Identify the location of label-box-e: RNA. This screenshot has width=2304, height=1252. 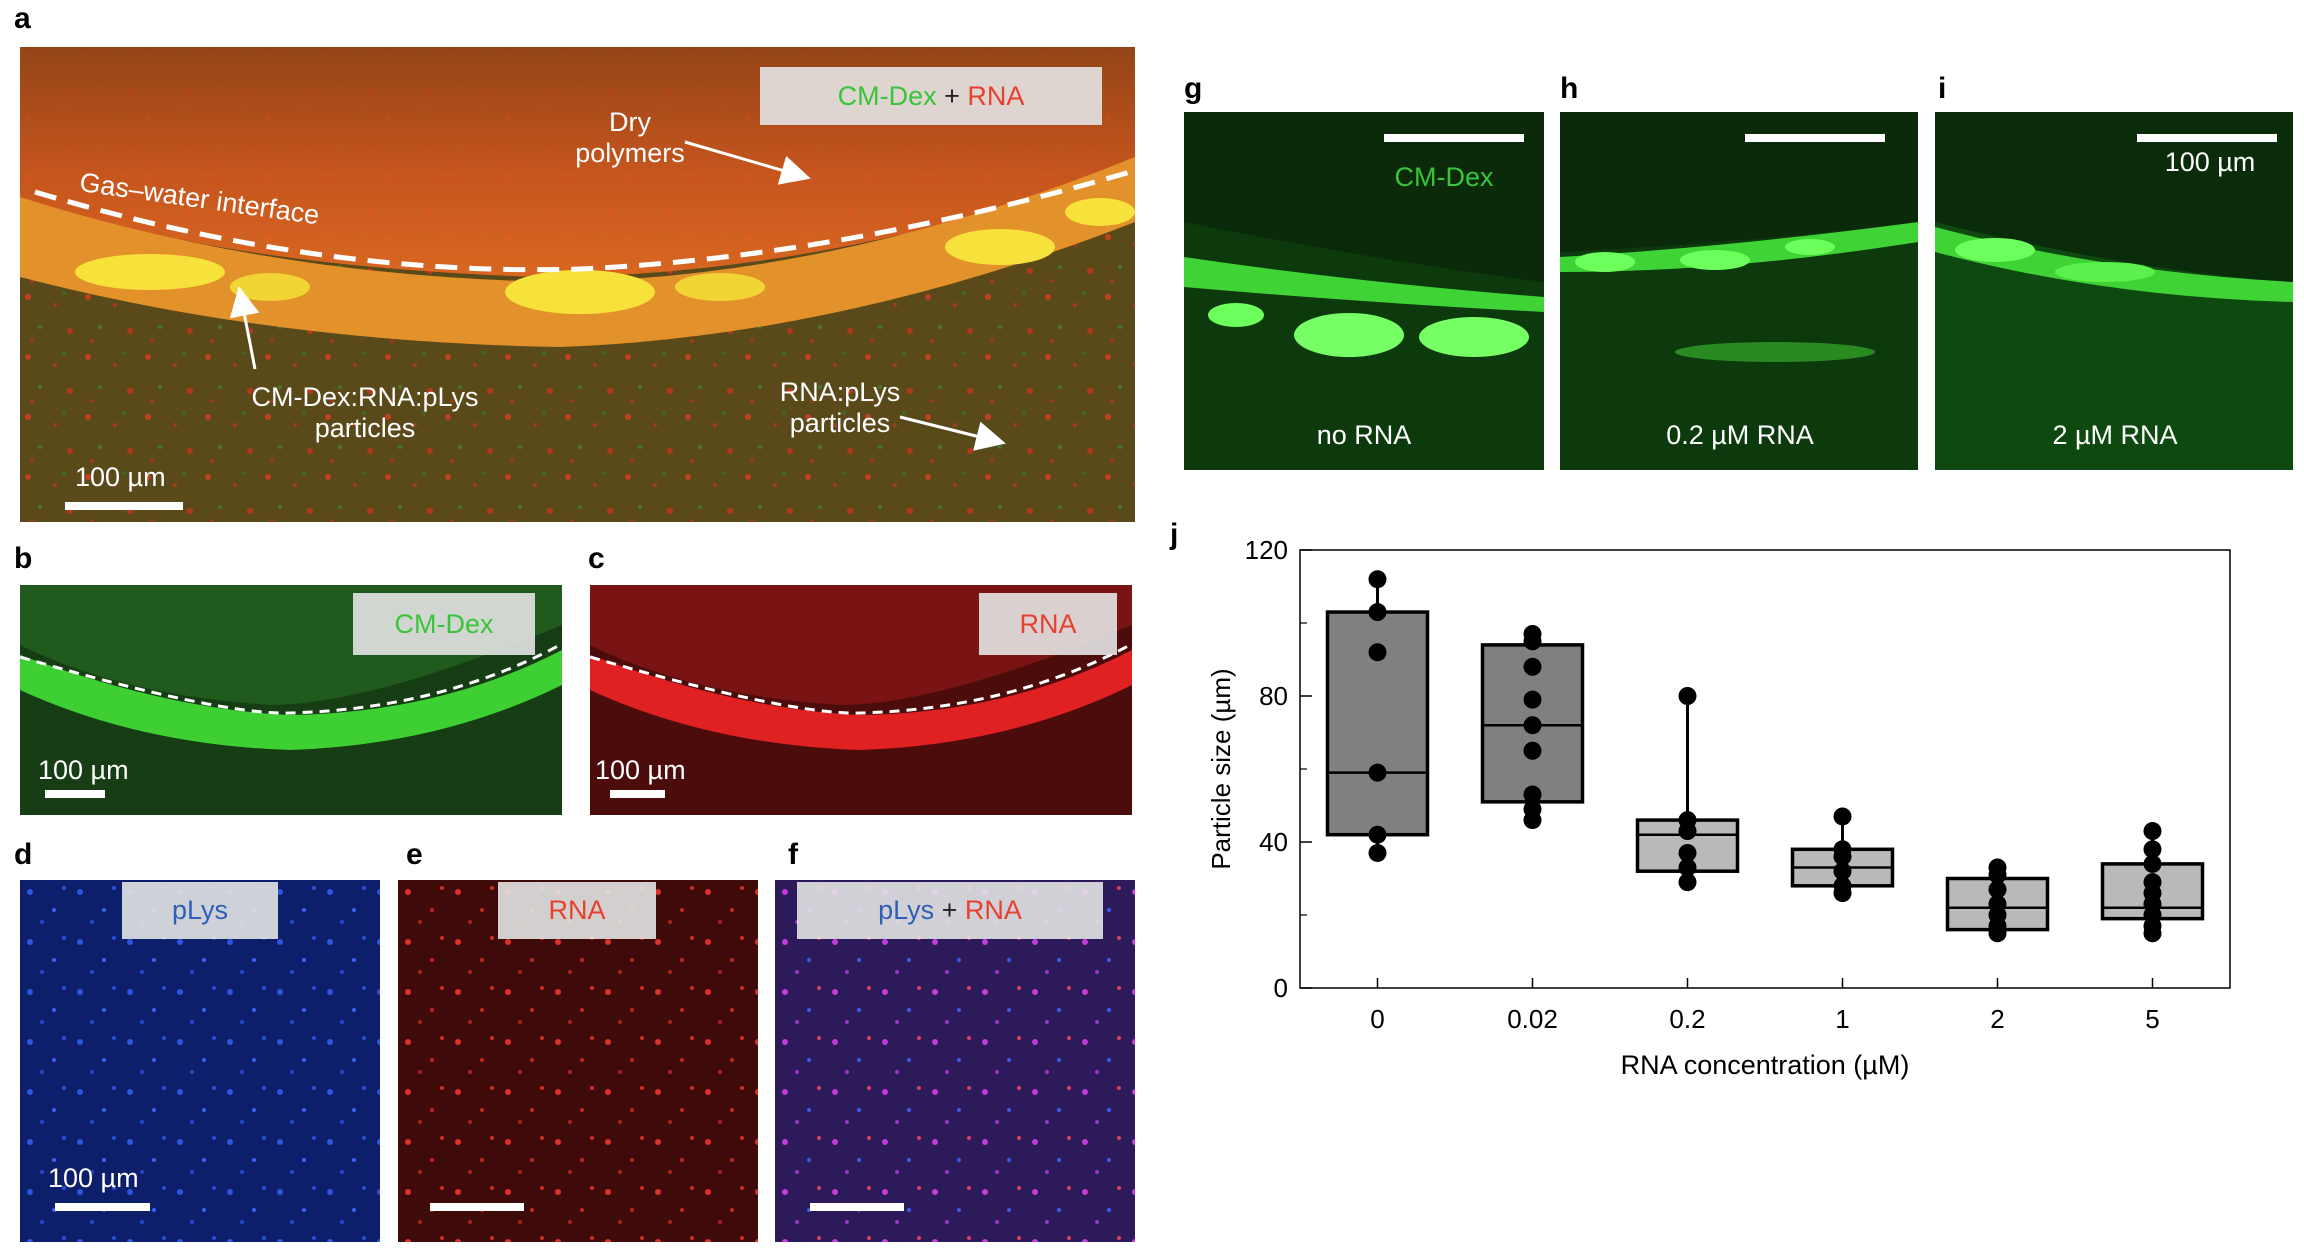
(577, 910).